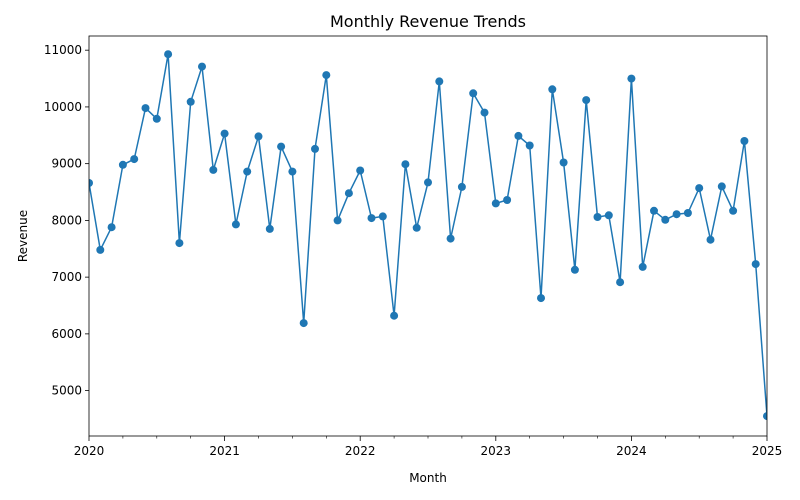 The image size is (800, 500). What do you see at coordinates (767, 451) in the screenshot?
I see `x-tick-label: 2025` at bounding box center [767, 451].